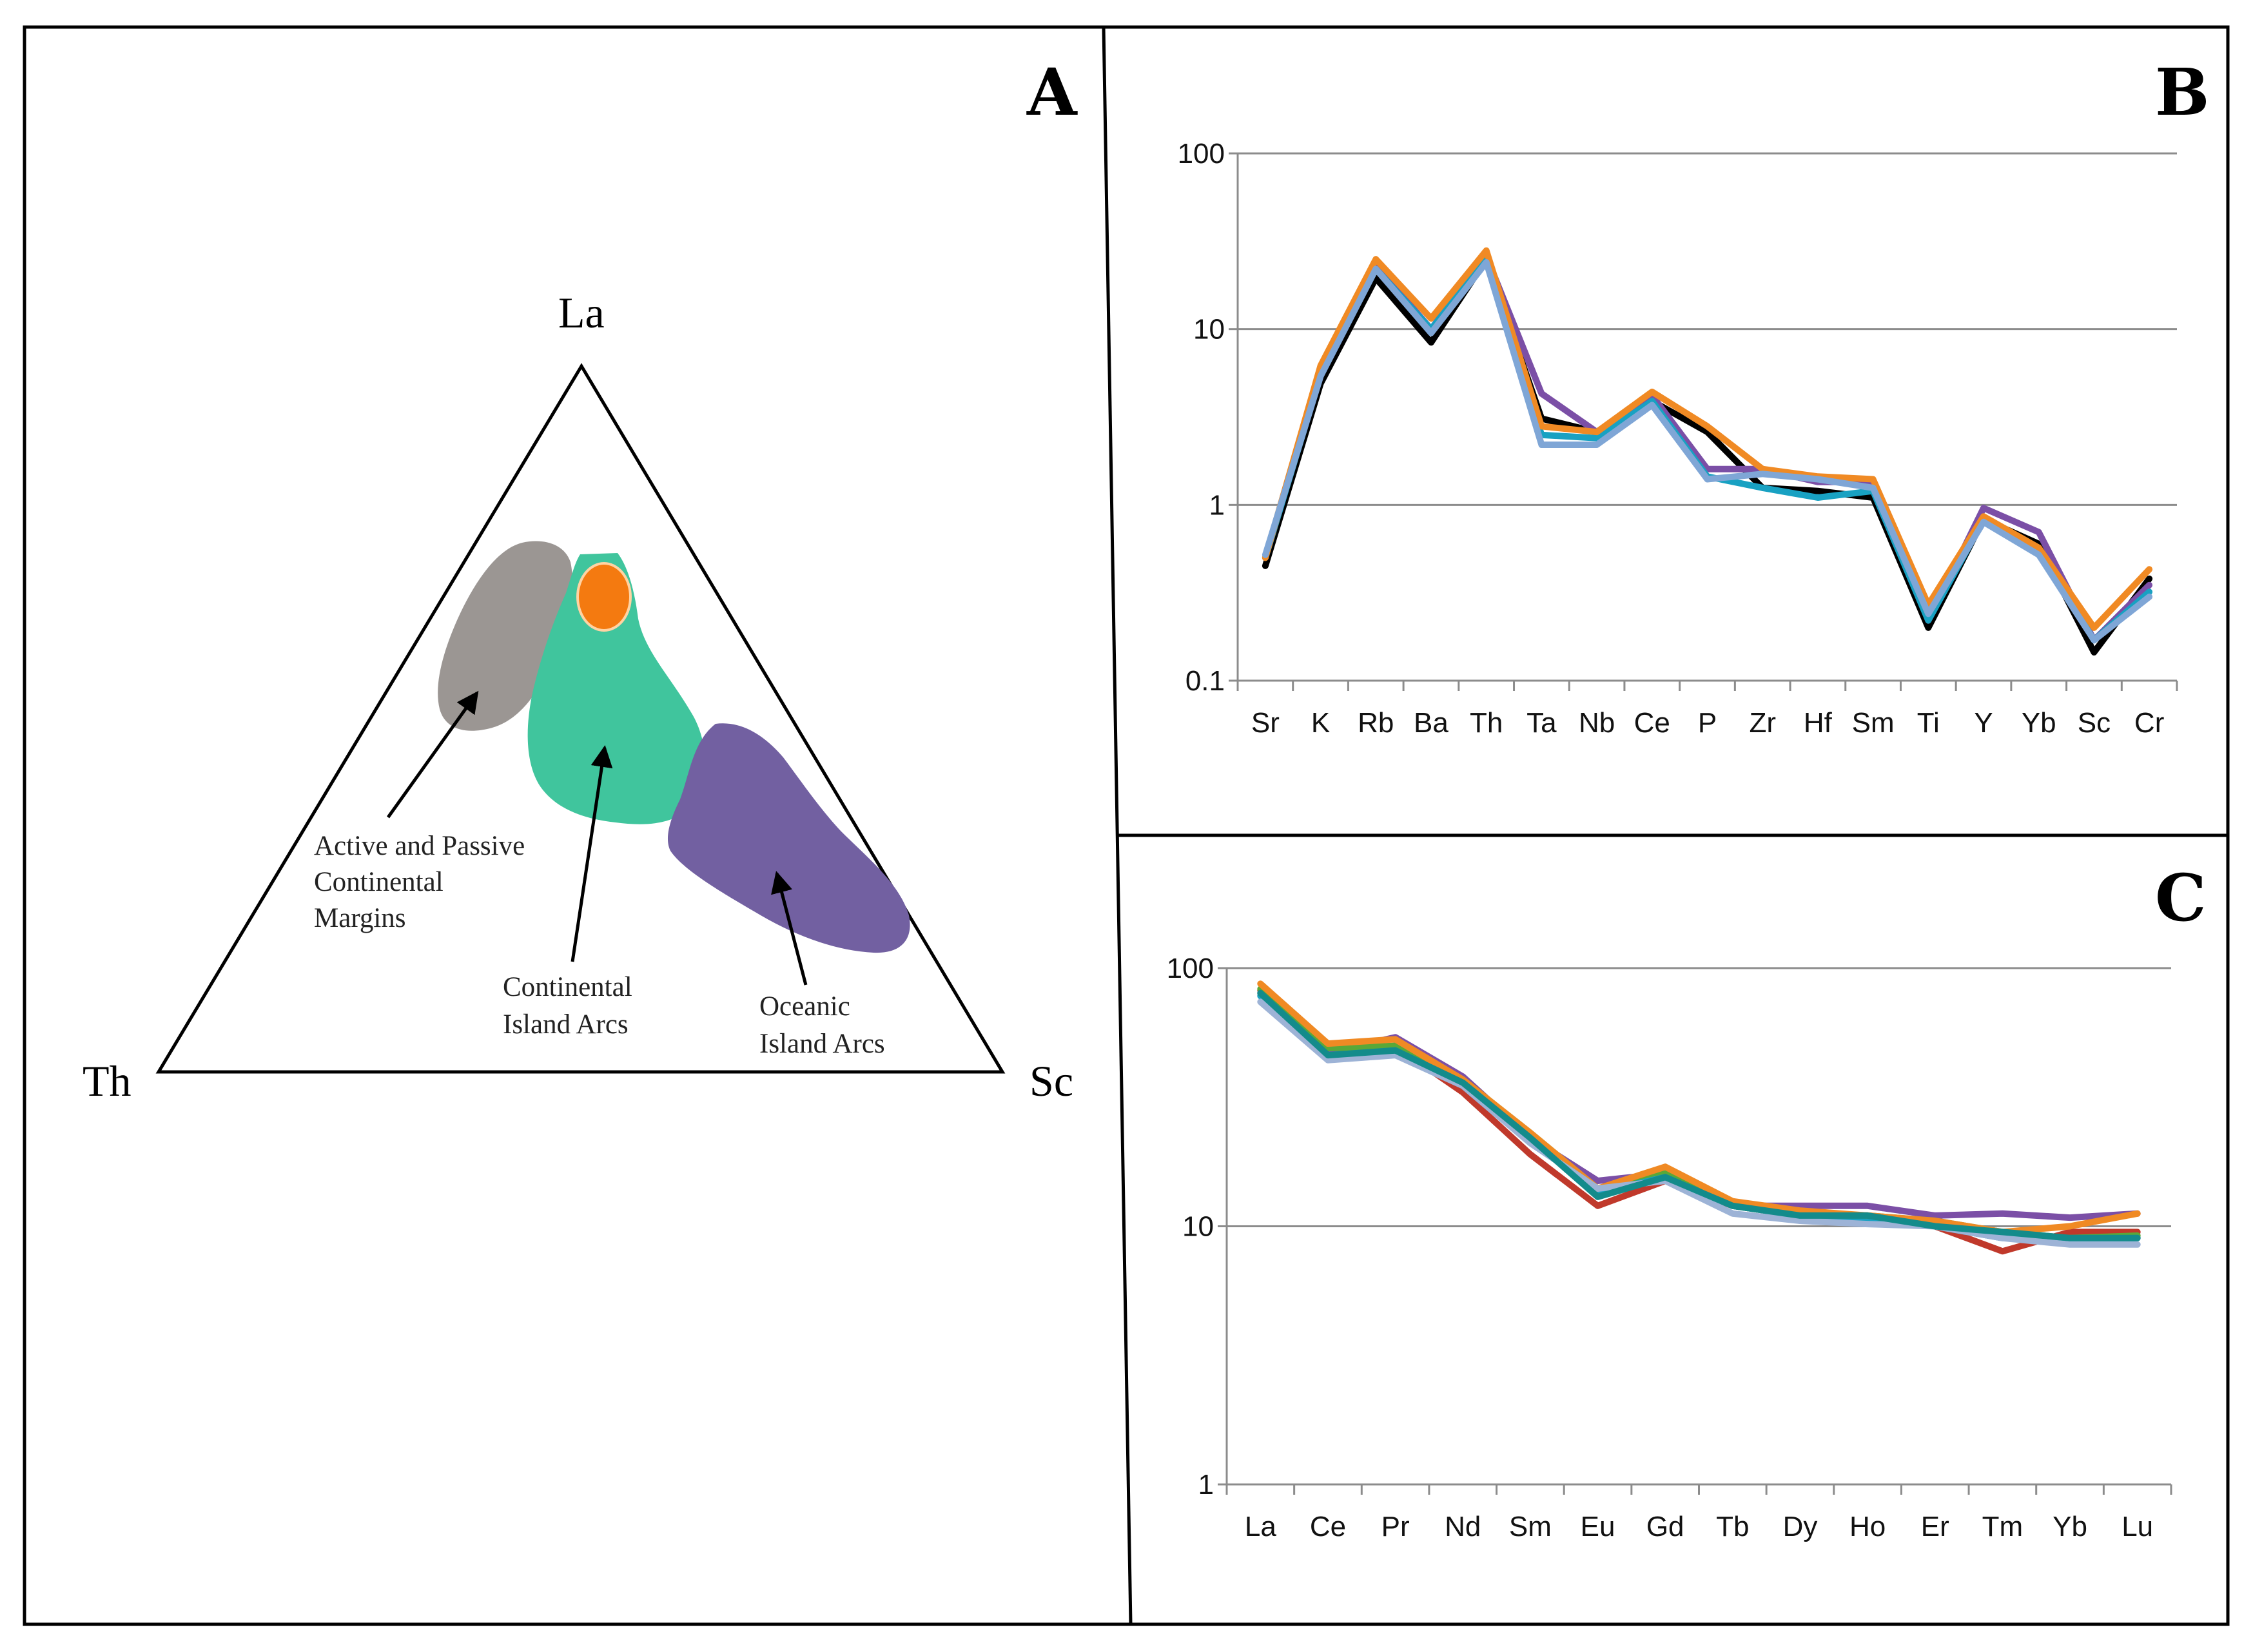  I want to click on panel-c-xtick-label: Lu, so click(2137, 1526).